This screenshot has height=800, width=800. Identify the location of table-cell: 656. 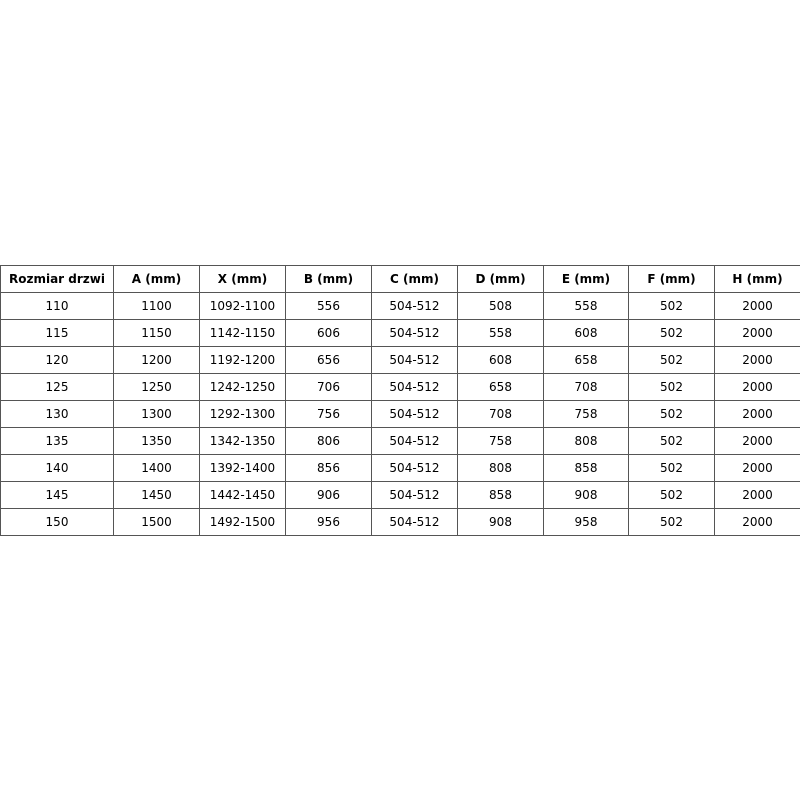
(328, 360).